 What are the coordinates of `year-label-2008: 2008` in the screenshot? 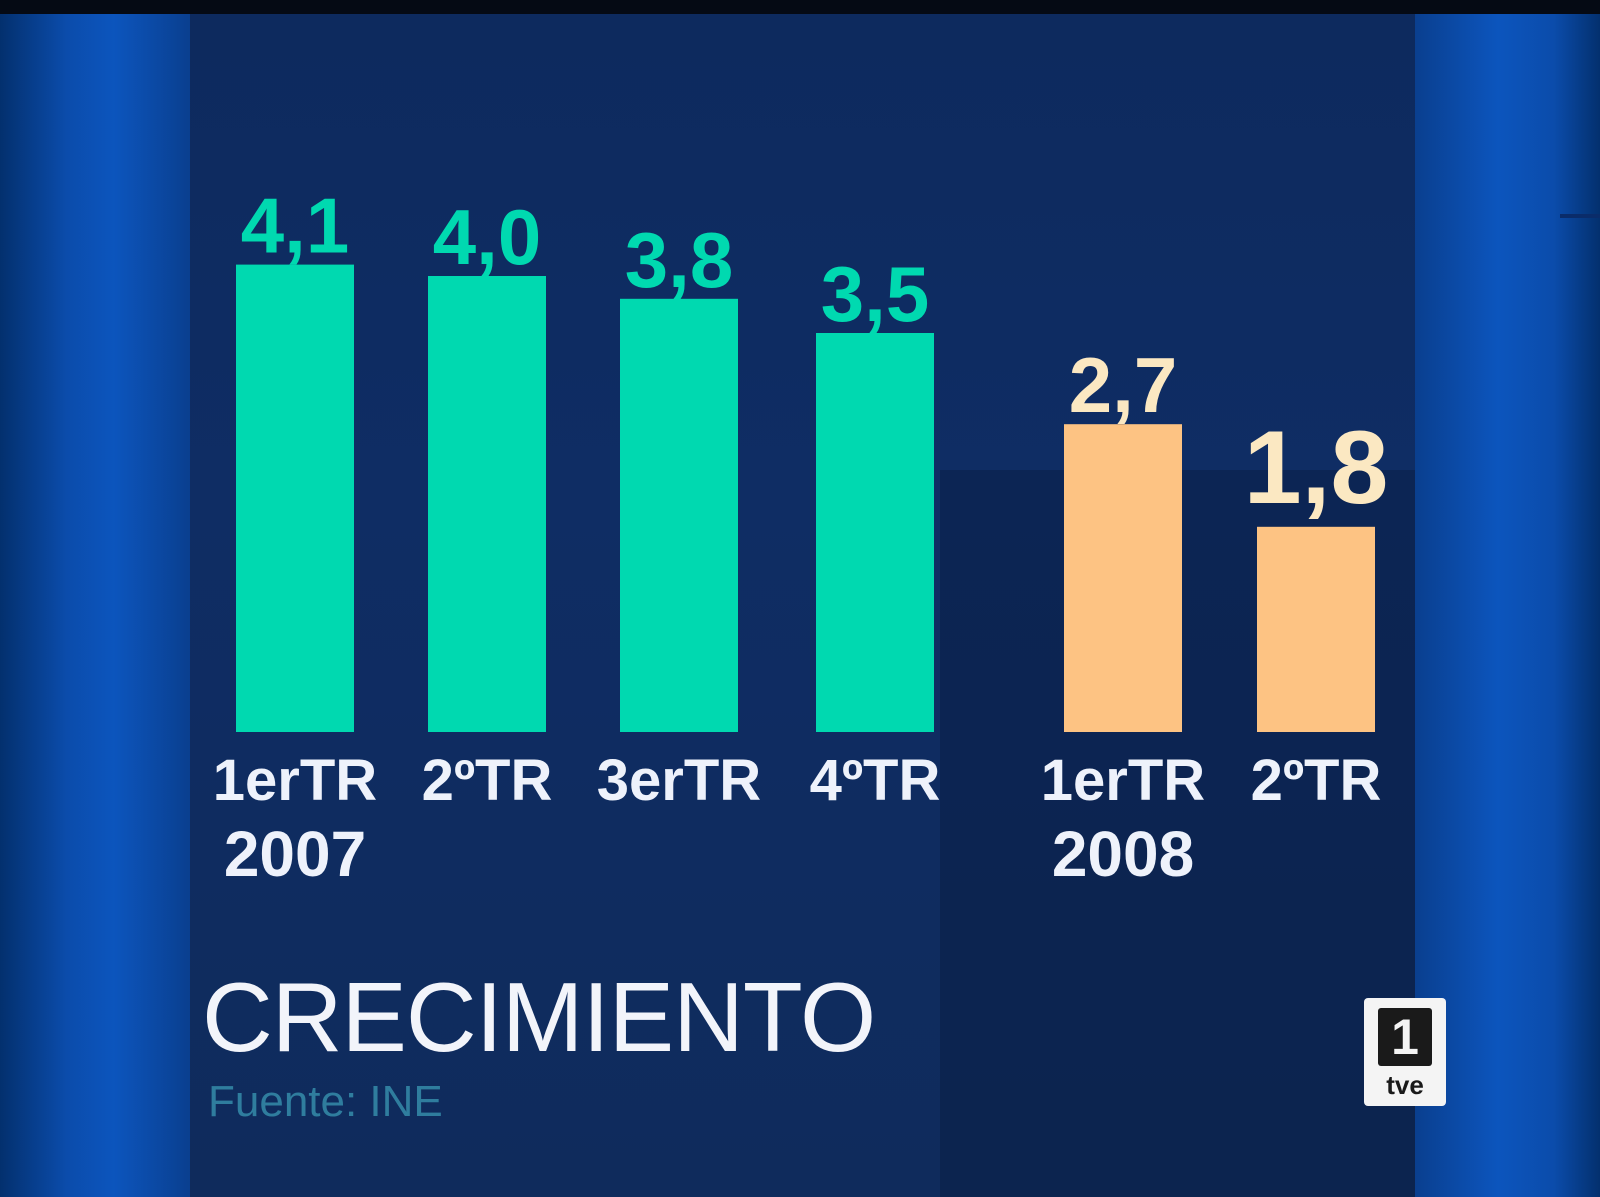 It's located at (1123, 854).